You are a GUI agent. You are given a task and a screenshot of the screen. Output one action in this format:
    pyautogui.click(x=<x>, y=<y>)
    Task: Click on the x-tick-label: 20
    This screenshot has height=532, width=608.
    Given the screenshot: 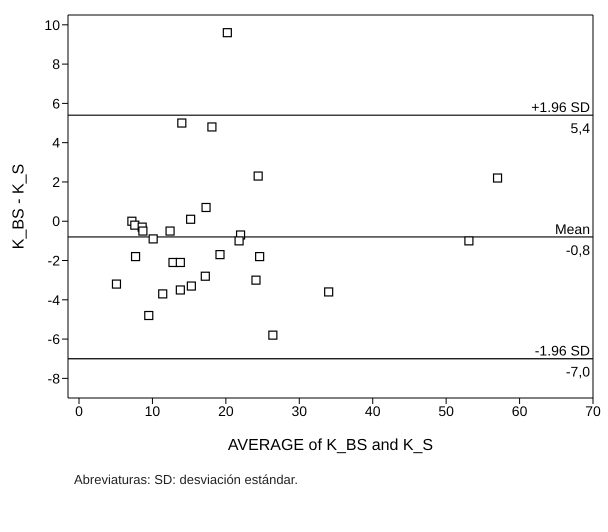 What is the action you would take?
    pyautogui.click(x=226, y=410)
    